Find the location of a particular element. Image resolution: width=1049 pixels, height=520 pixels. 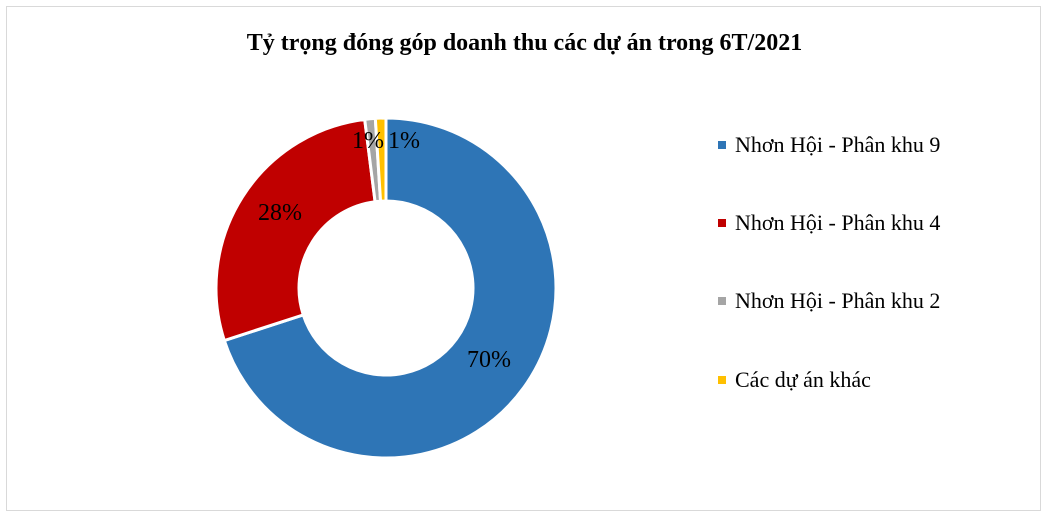

legend-label-phan-khu-2: Nhơn Hội - Phân khu 2 is located at coordinates (838, 300).